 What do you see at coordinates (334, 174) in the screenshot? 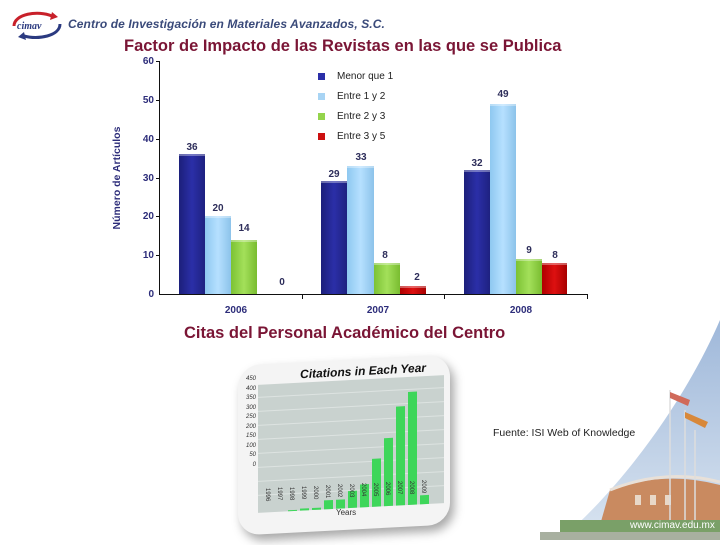
I see `value-label: 29` at bounding box center [334, 174].